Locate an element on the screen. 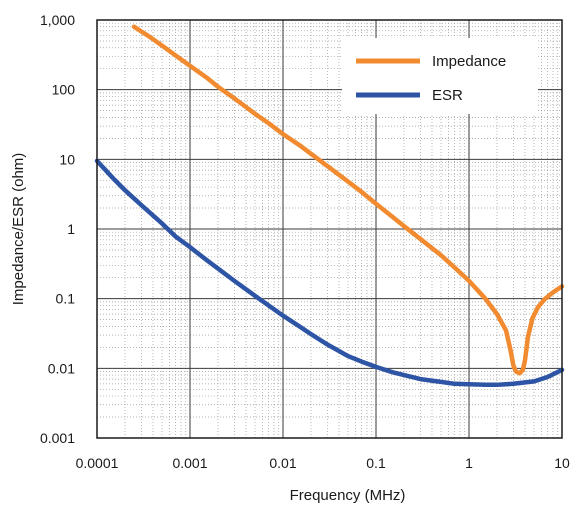 This screenshot has width=577, height=514. x-tick-label: 0.1 is located at coordinates (376, 463).